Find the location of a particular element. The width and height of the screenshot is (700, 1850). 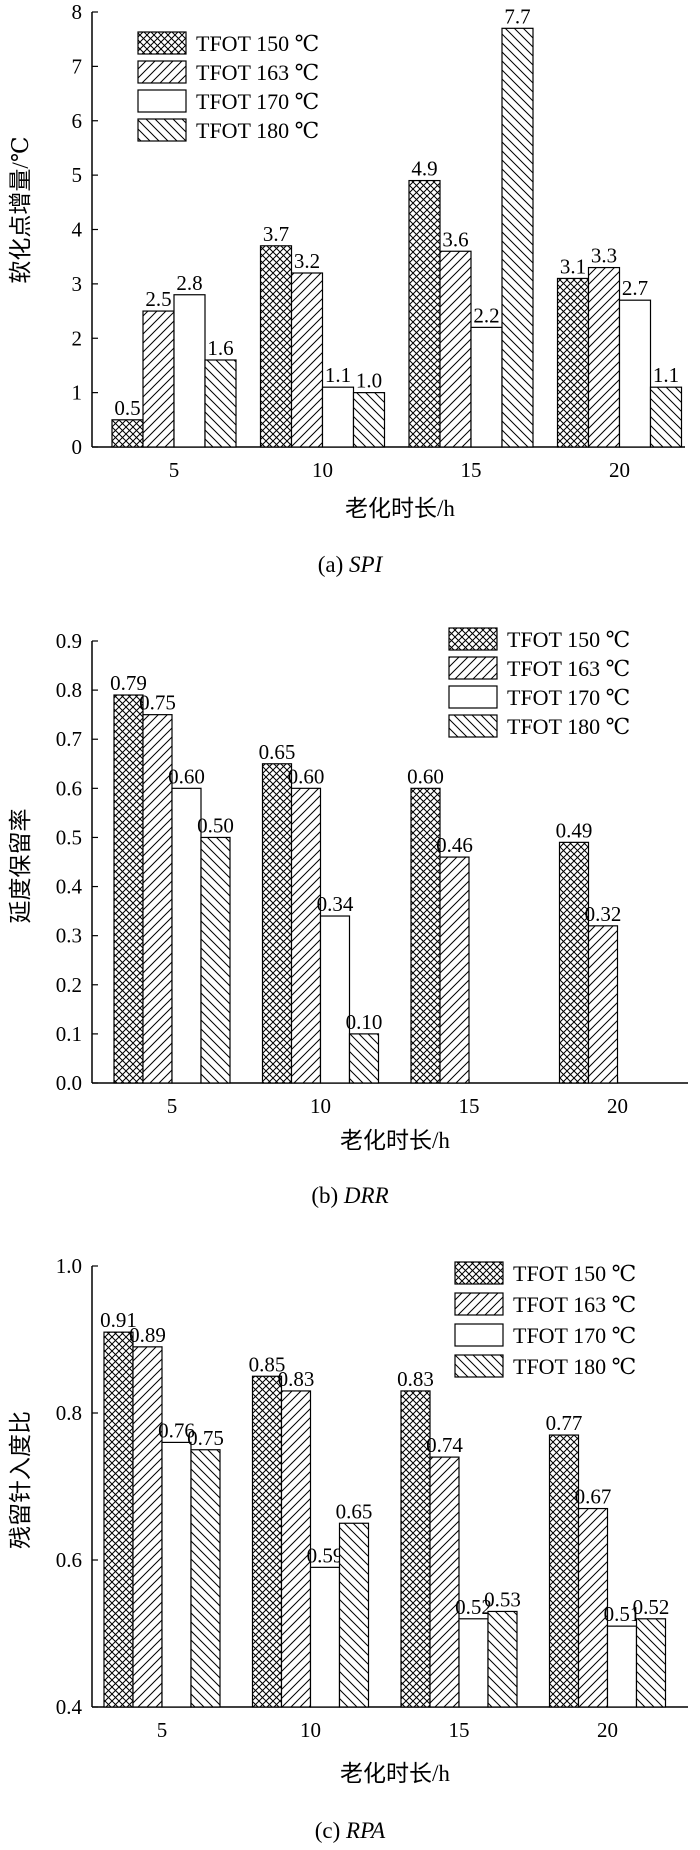

y-axis-label: 延度保留率 is located at coordinates (20, 866).